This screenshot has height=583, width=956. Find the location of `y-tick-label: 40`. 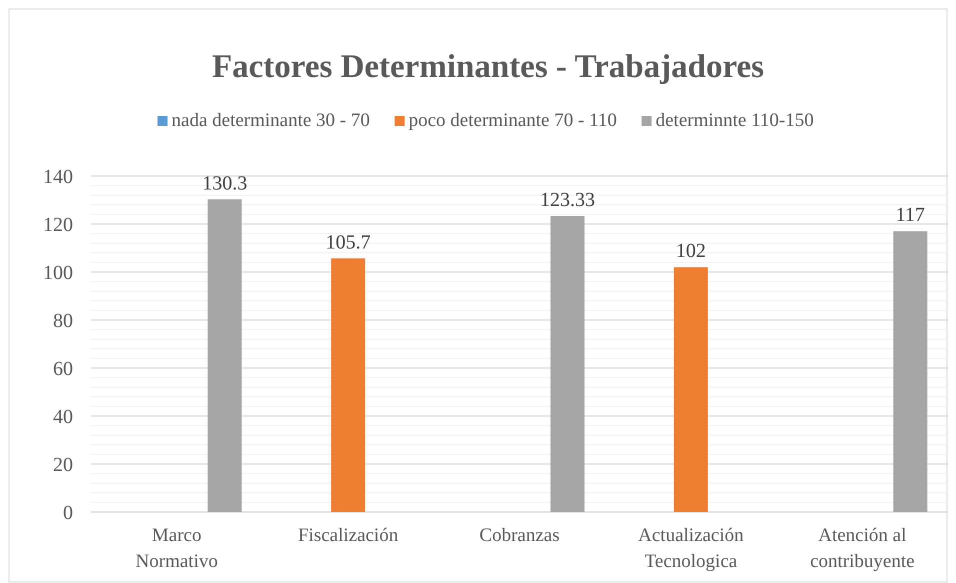

y-tick-label: 40 is located at coordinates (63, 417).